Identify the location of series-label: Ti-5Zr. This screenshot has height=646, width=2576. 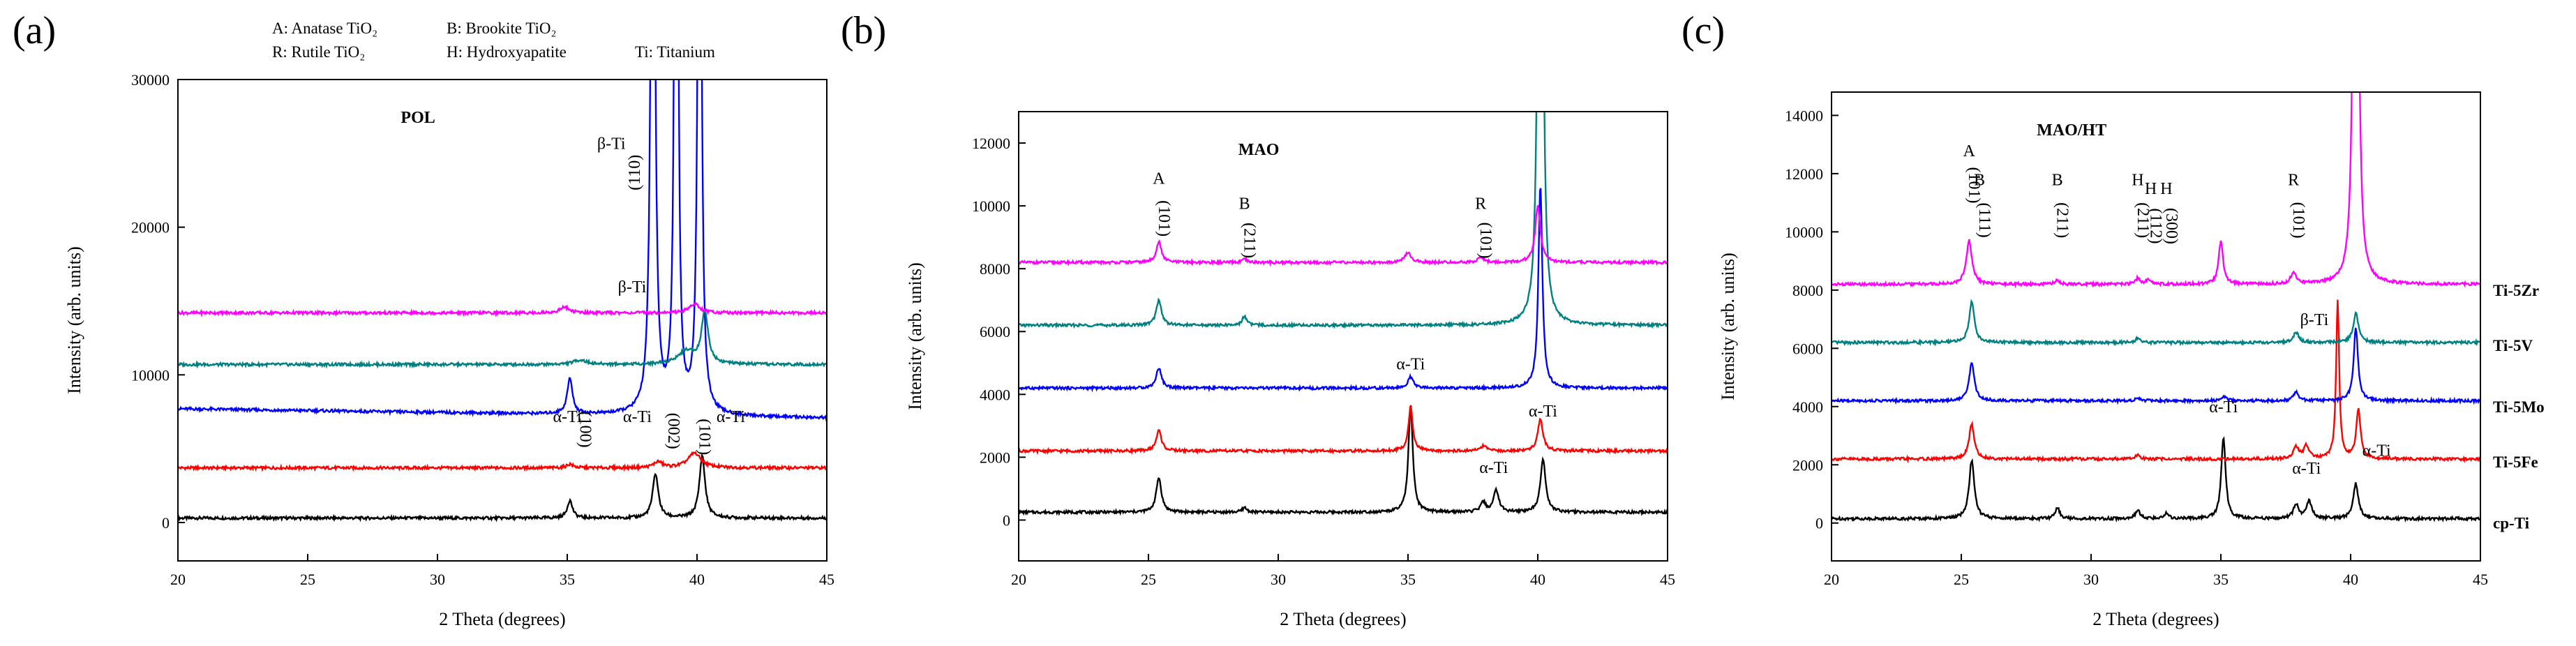
(2516, 290).